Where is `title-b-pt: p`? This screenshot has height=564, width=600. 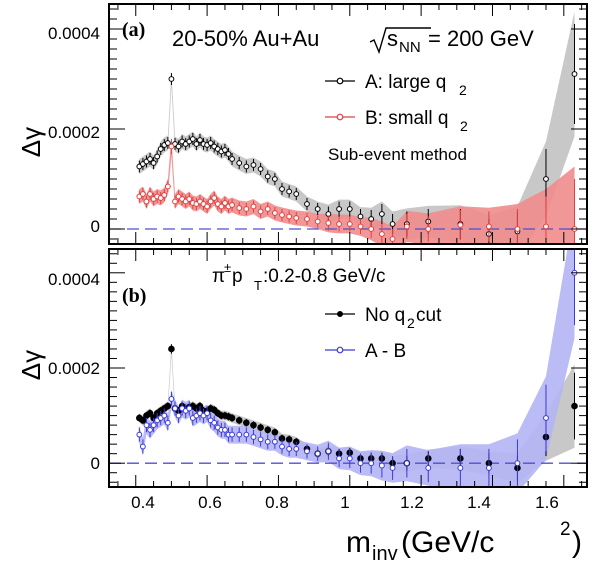 title-b-pt: p is located at coordinates (237, 276).